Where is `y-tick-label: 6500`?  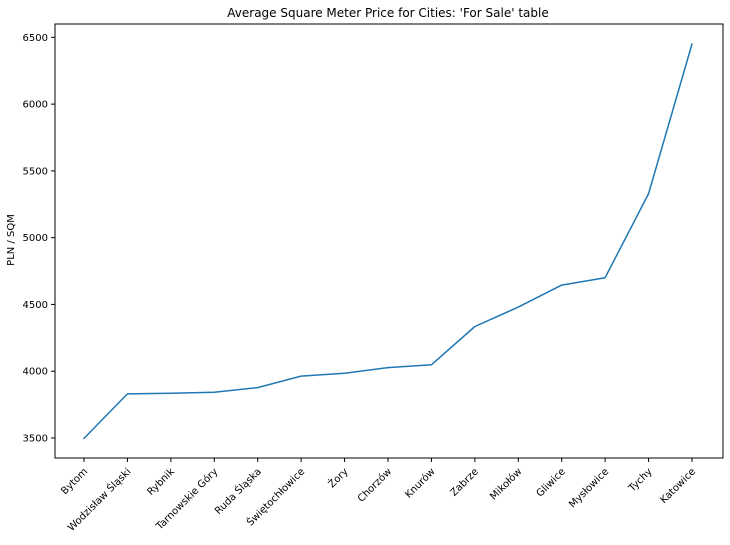 y-tick-label: 6500 is located at coordinates (35, 38).